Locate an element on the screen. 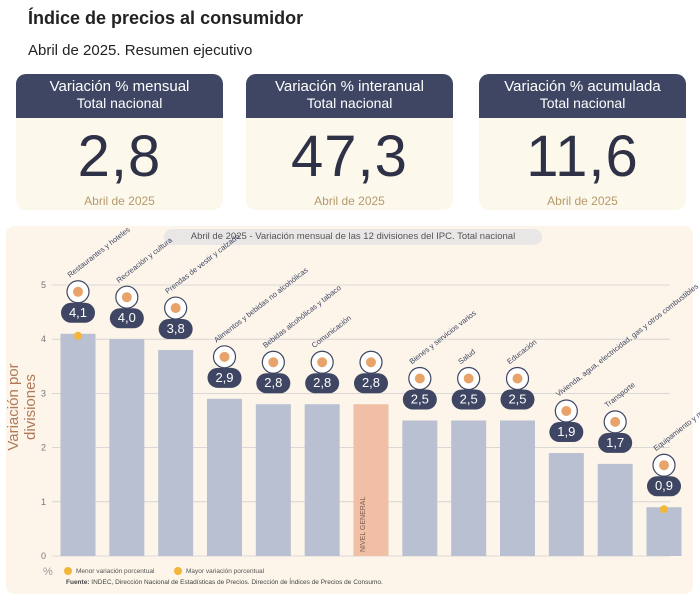  data-label: 3,8 is located at coordinates (176, 328).